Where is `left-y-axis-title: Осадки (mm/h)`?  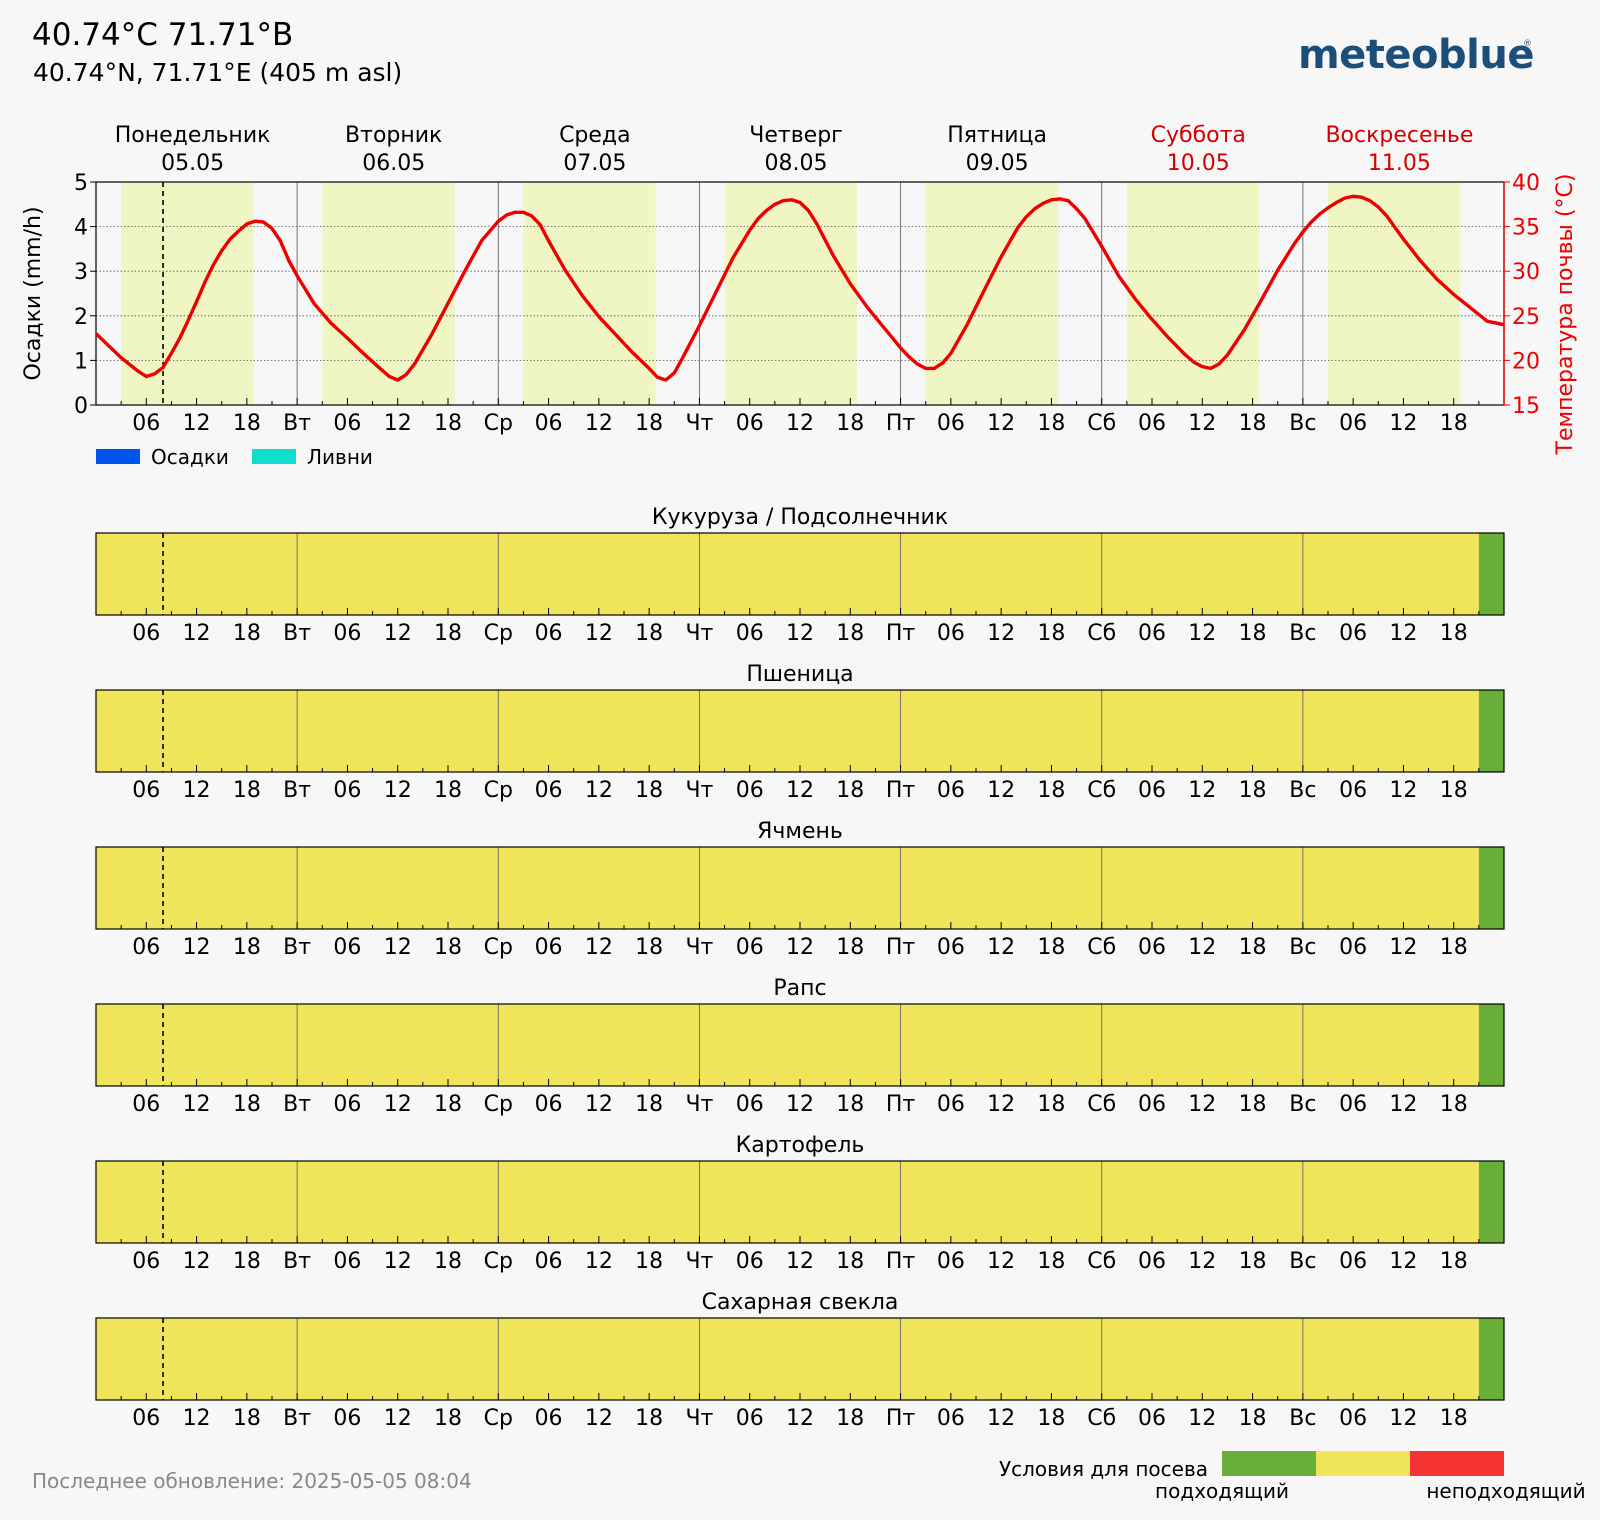
left-y-axis-title: Осадки (mm/h) is located at coordinates (33, 293).